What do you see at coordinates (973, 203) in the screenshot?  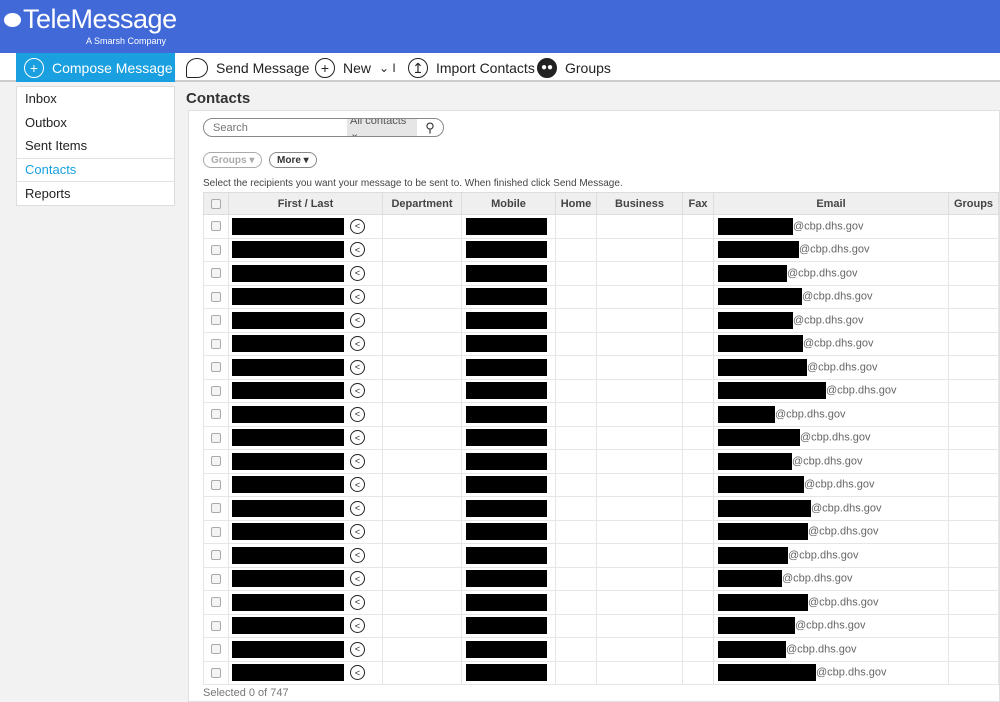 I see `column-header: Groups` at bounding box center [973, 203].